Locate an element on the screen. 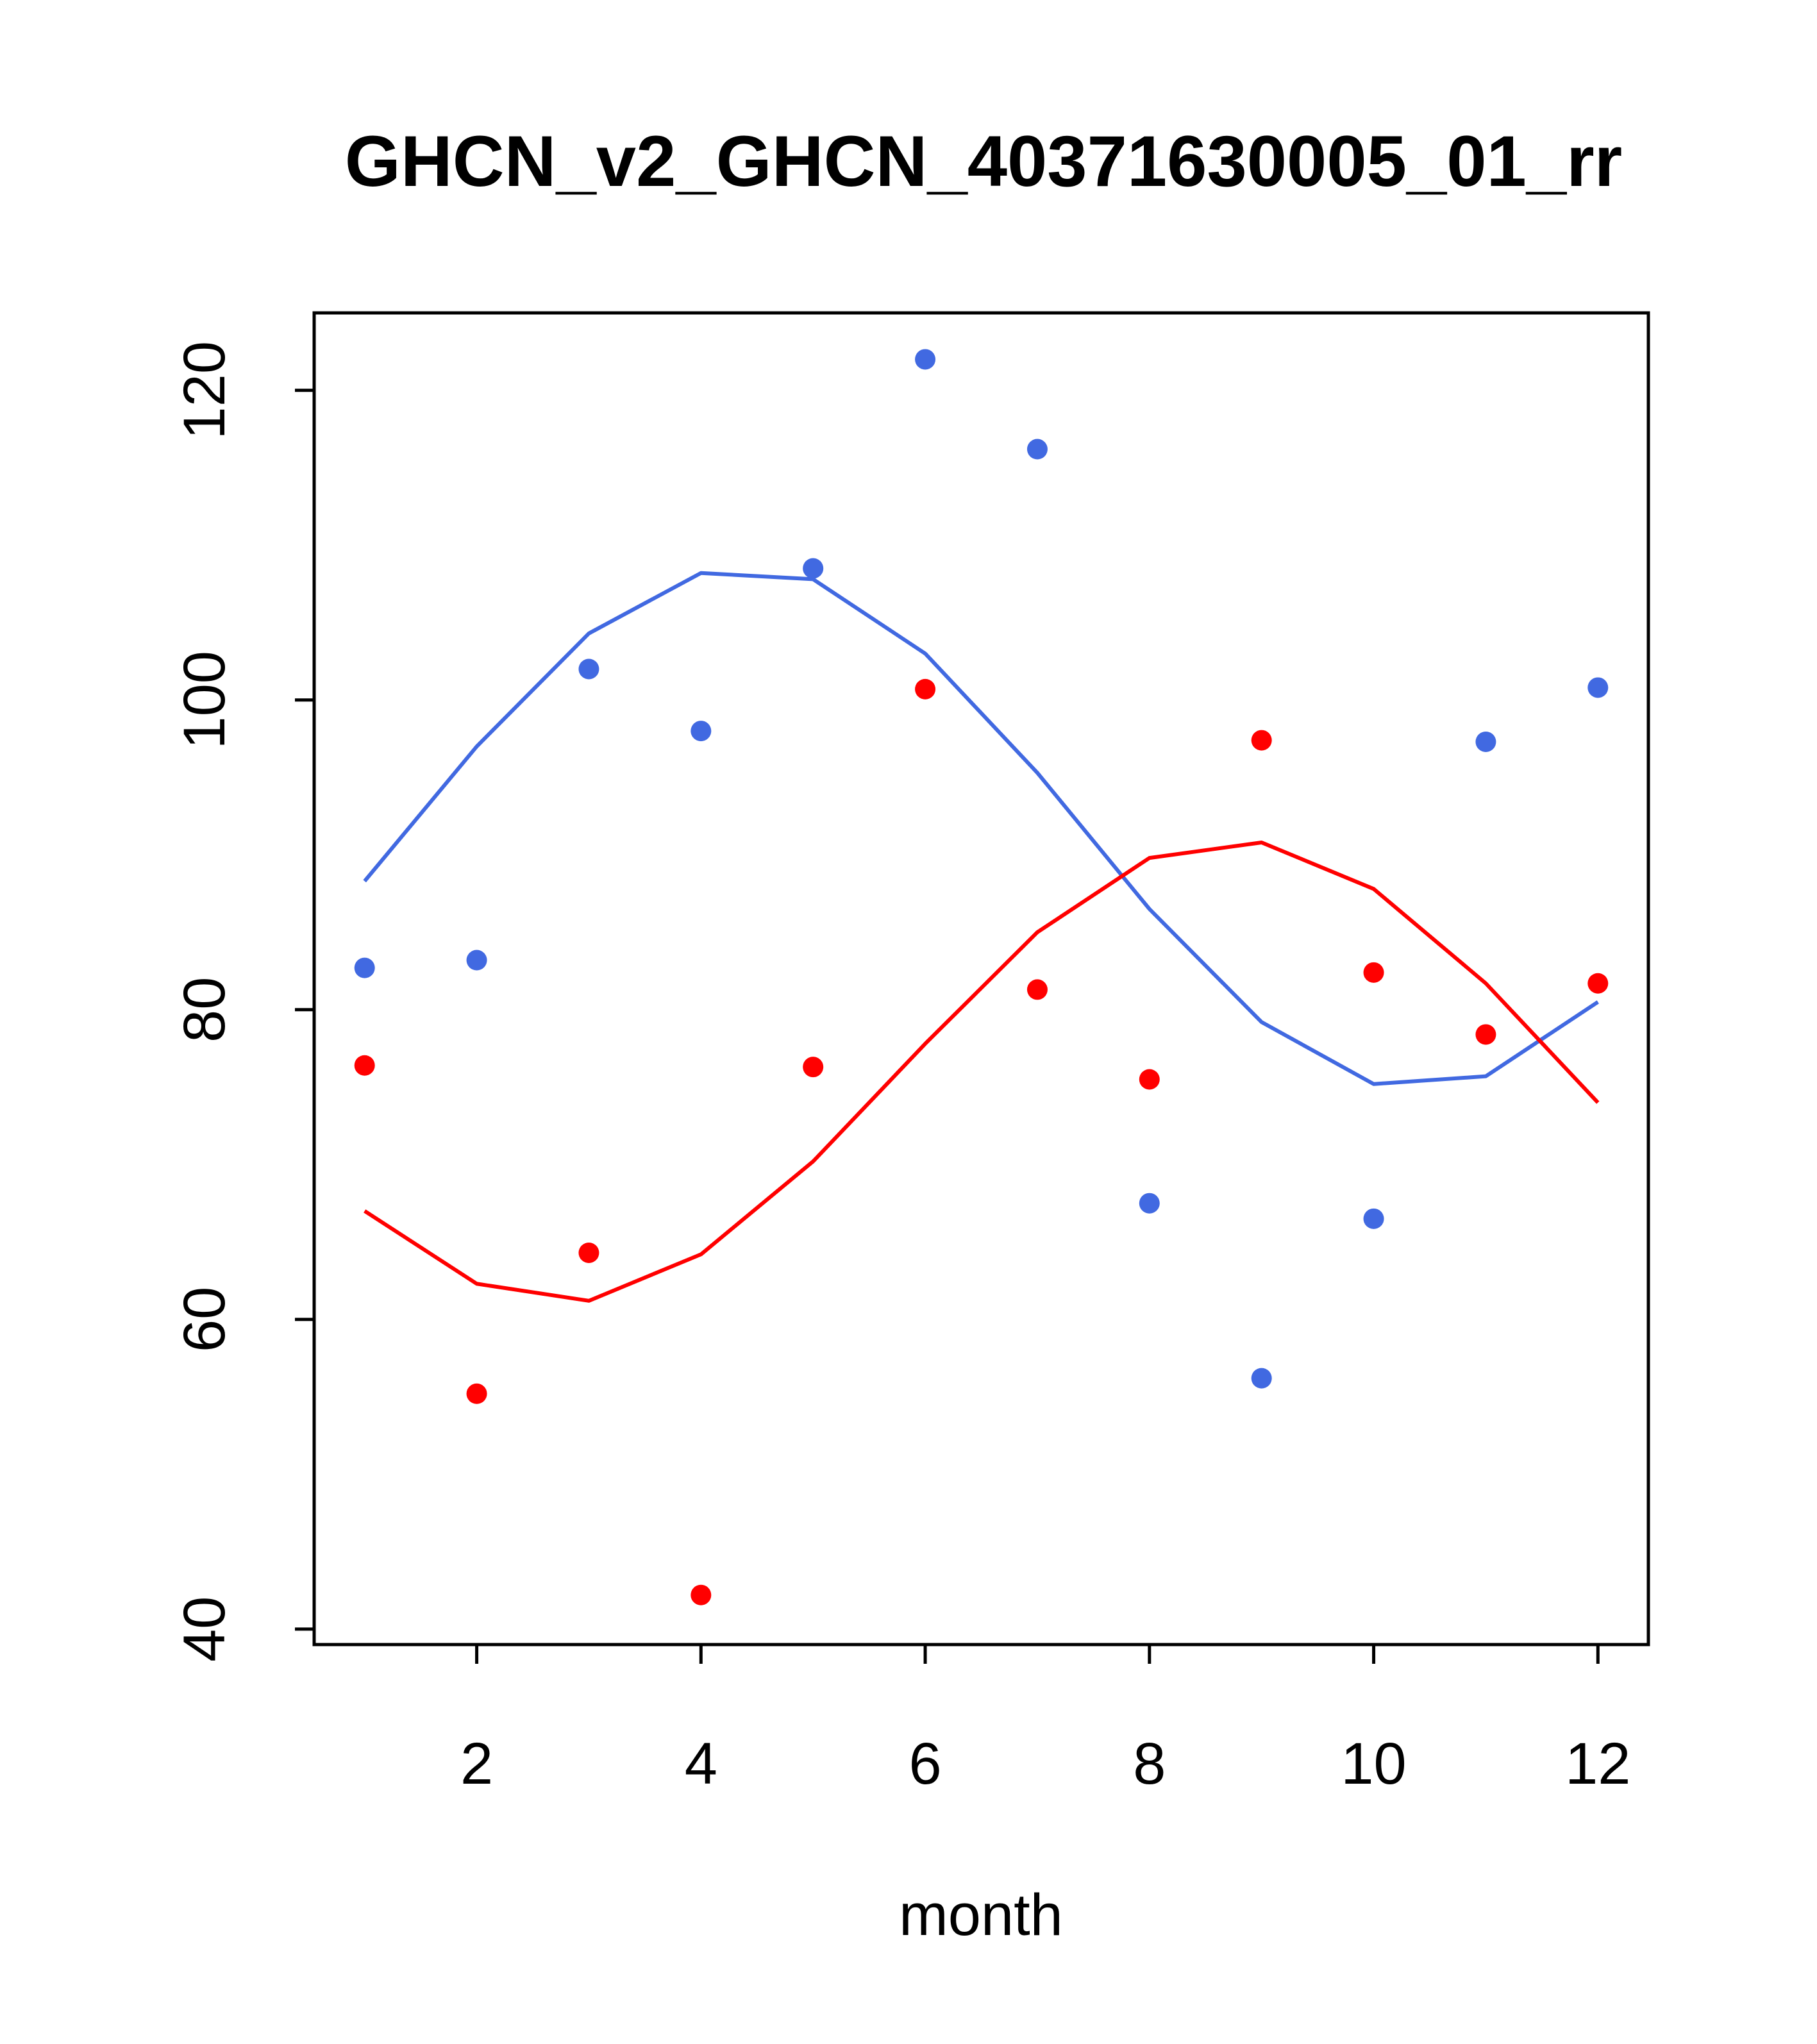 The image size is (1817, 2044). x-tick-label: 6 is located at coordinates (924, 1764).